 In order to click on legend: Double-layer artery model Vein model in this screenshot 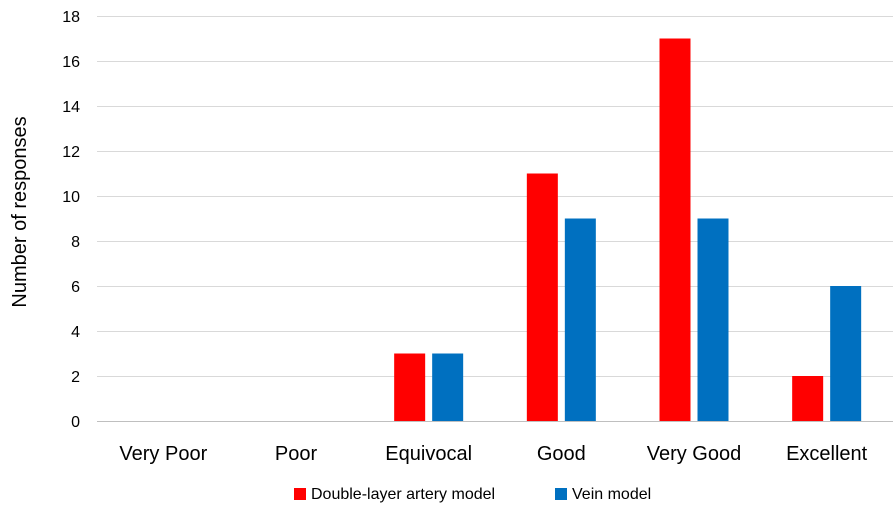, I will do `click(472, 494)`.